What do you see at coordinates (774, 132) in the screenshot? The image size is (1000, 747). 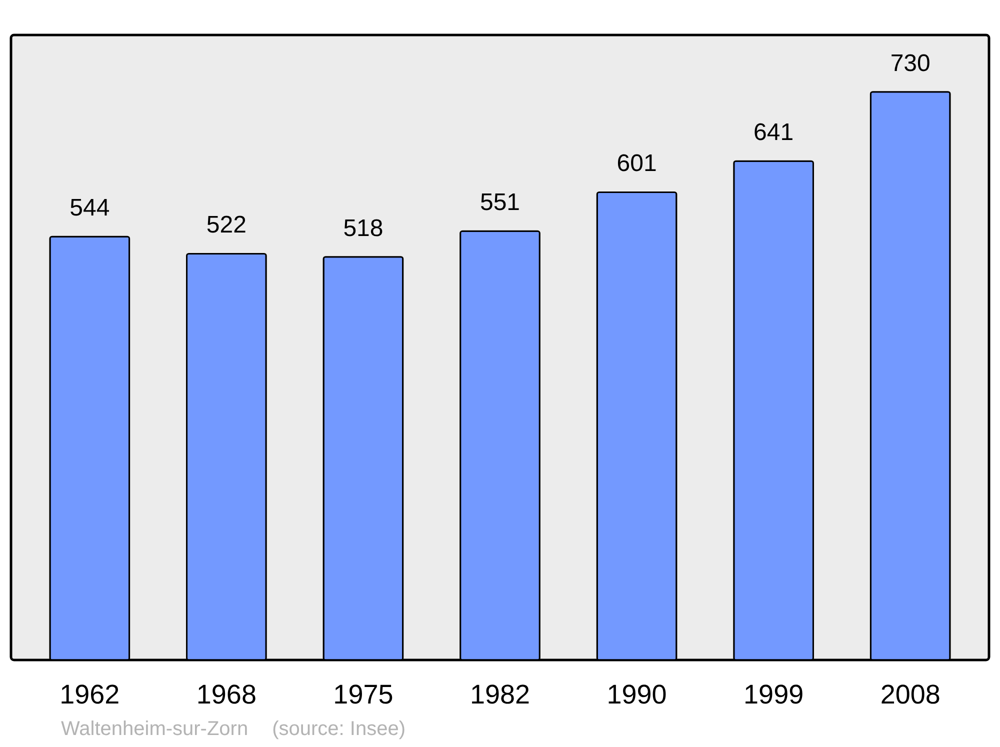 I see `data-label: 641` at bounding box center [774, 132].